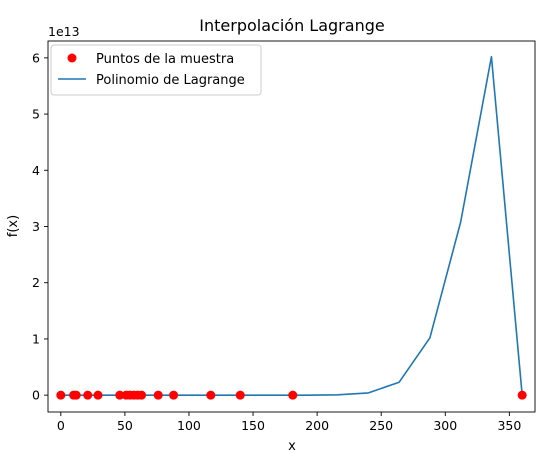 This screenshot has height=463, width=549. What do you see at coordinates (291, 25) in the screenshot?
I see `chart-title: Interpolación Lagrange` at bounding box center [291, 25].